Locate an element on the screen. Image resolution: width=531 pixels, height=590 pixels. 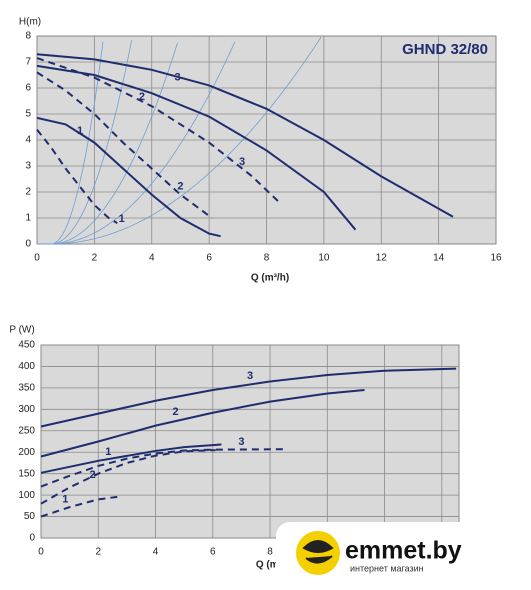
brand: emmet.by is located at coordinates (403, 551).